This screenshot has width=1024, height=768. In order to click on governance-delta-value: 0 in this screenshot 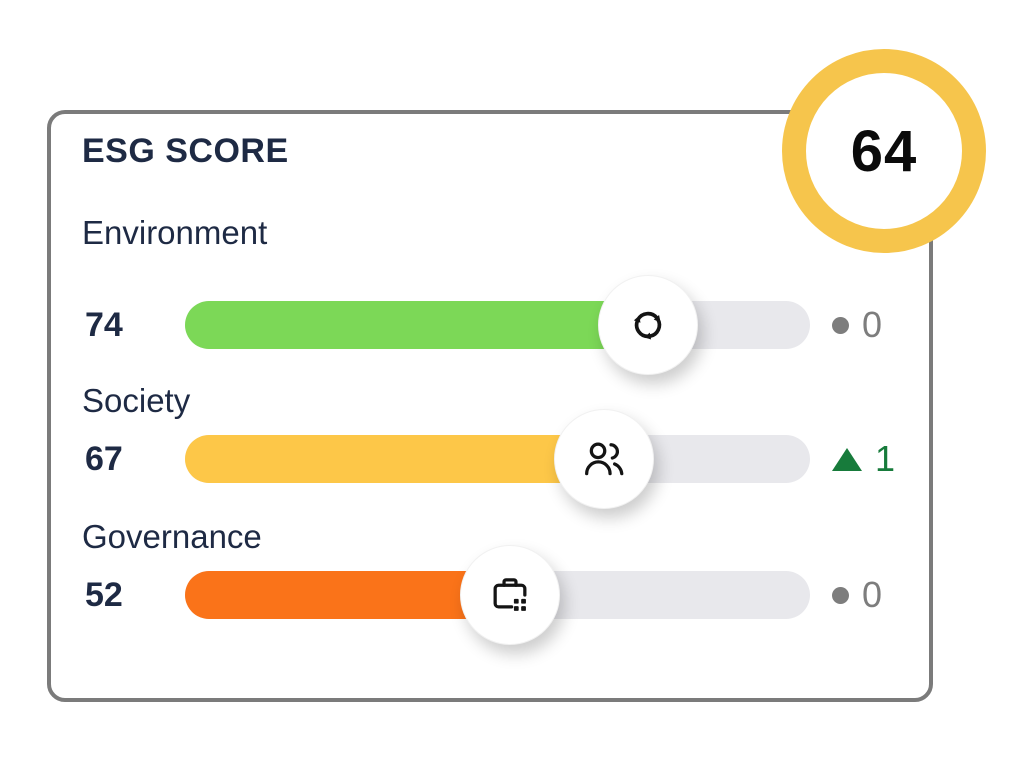, I will do `click(872, 594)`.